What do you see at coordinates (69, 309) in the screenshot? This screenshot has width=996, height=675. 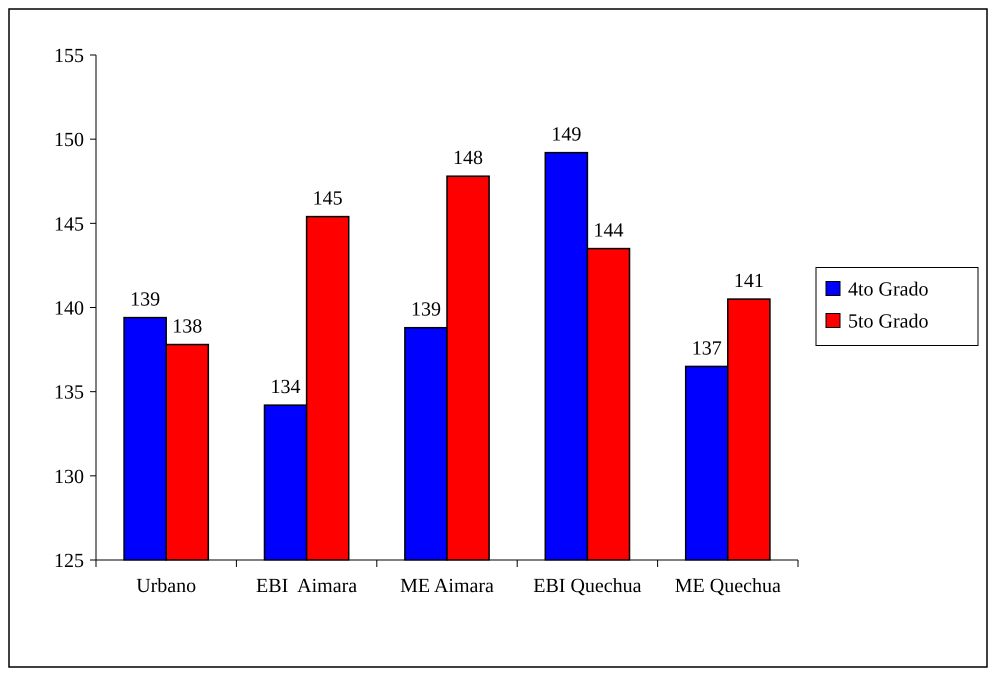 I see `y-tick-label: 140` at bounding box center [69, 309].